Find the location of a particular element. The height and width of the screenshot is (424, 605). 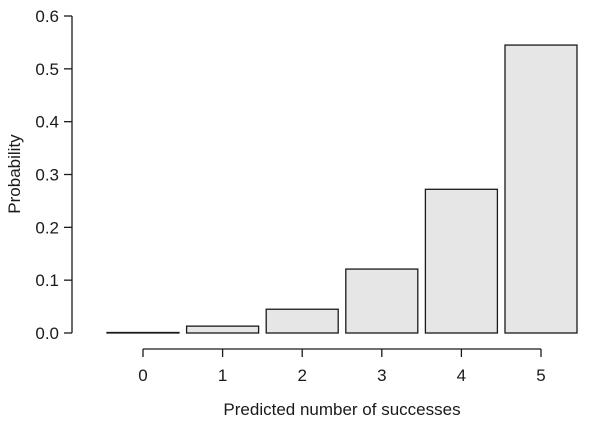

y-axis-title: Probability is located at coordinates (14, 174).